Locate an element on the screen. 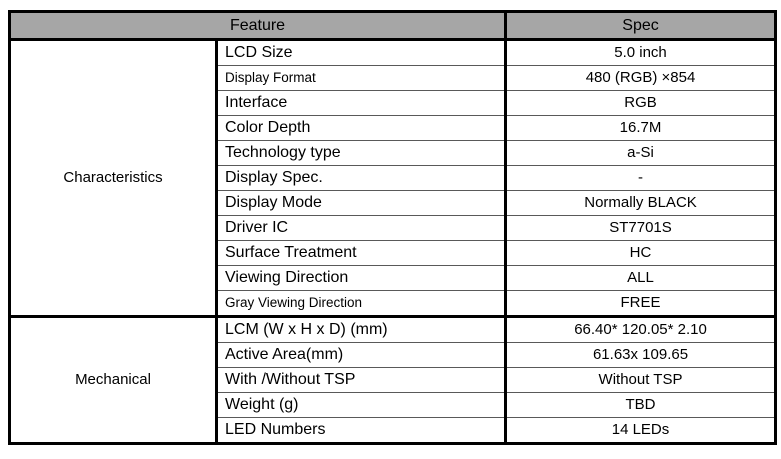 This screenshot has width=781, height=459. feature-cell: Display Mode is located at coordinates (362, 203).